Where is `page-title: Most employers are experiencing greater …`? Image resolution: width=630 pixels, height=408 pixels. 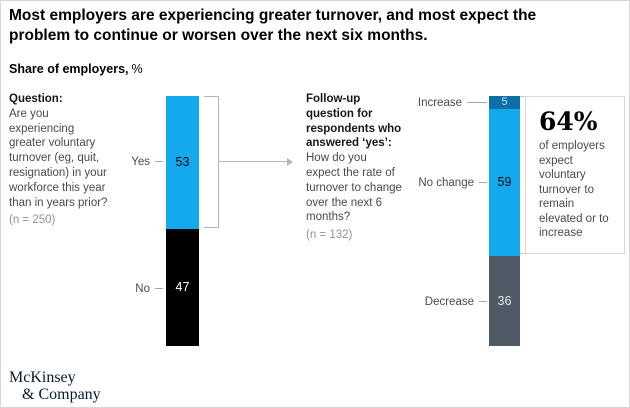 page-title: Most employers are experiencing greater … is located at coordinates (316, 26).